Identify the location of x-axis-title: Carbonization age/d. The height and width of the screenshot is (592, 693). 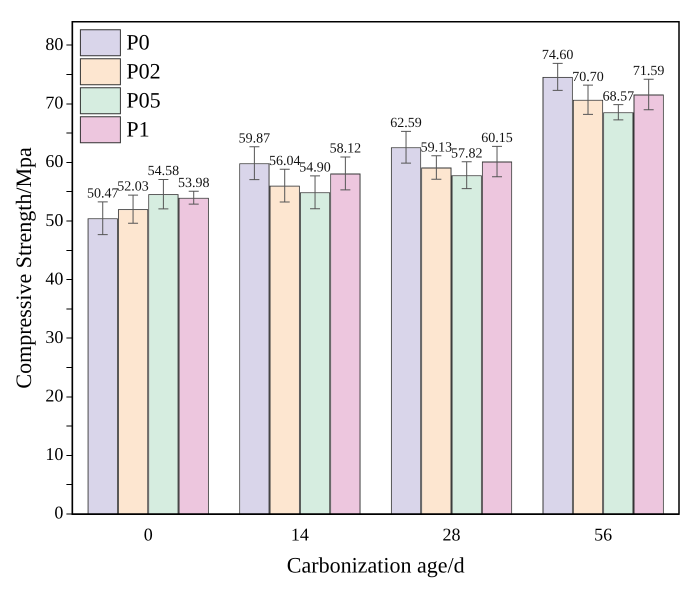
(375, 565).